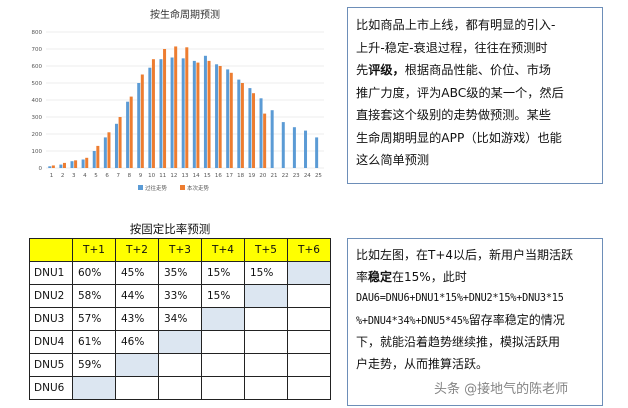 Image resolution: width=628 pixels, height=408 pixels. Describe the element at coordinates (460, 298) in the screenshot. I see `formula-line: DAU6=DNU6+DNU1*15%+DNU2*15%+DNU3*15` at that location.